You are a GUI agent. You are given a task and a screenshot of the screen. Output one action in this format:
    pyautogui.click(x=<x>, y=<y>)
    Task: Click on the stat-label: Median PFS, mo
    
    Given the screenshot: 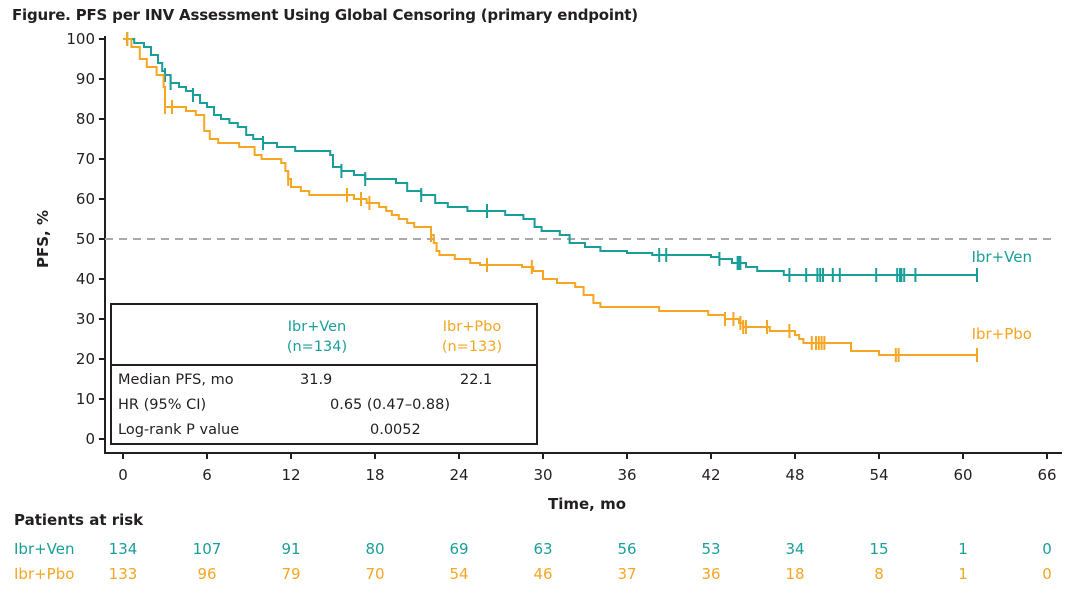 What is the action you would take?
    pyautogui.click(x=176, y=380)
    